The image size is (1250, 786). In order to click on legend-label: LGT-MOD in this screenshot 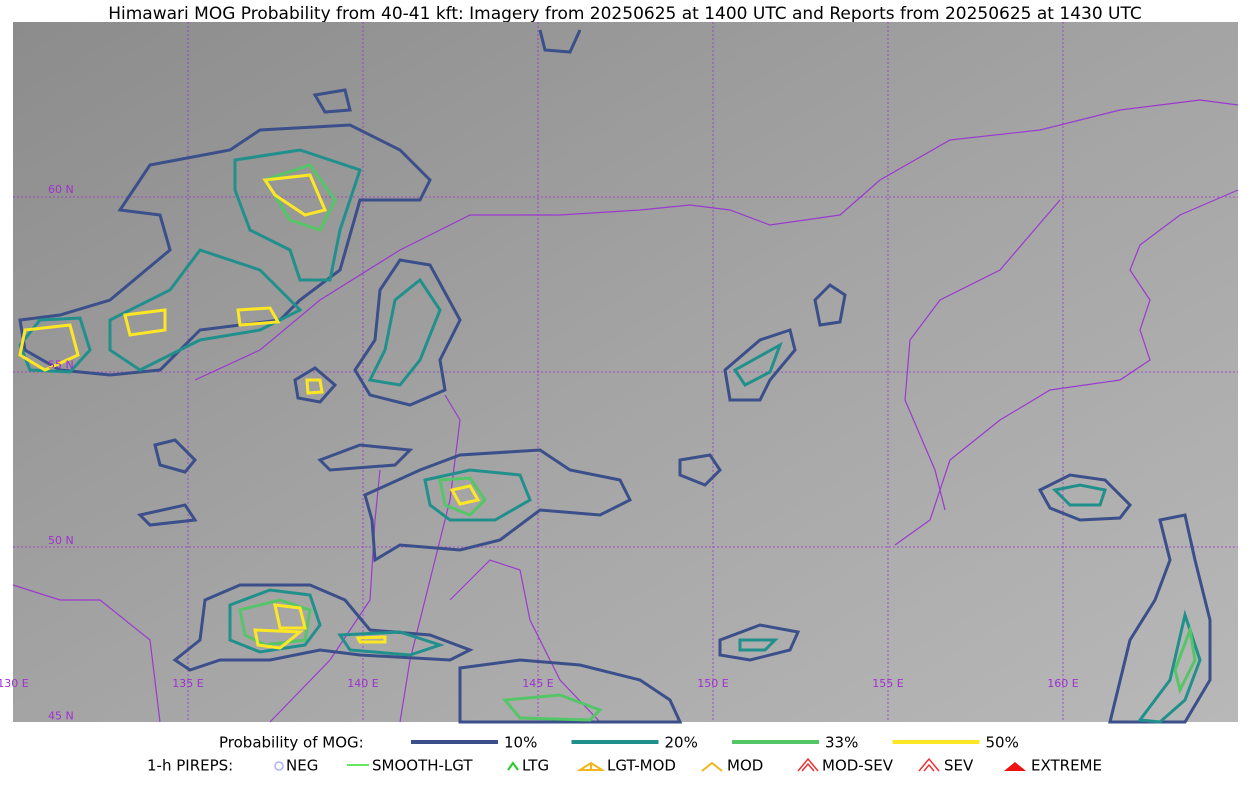, I will do `click(641, 766)`.